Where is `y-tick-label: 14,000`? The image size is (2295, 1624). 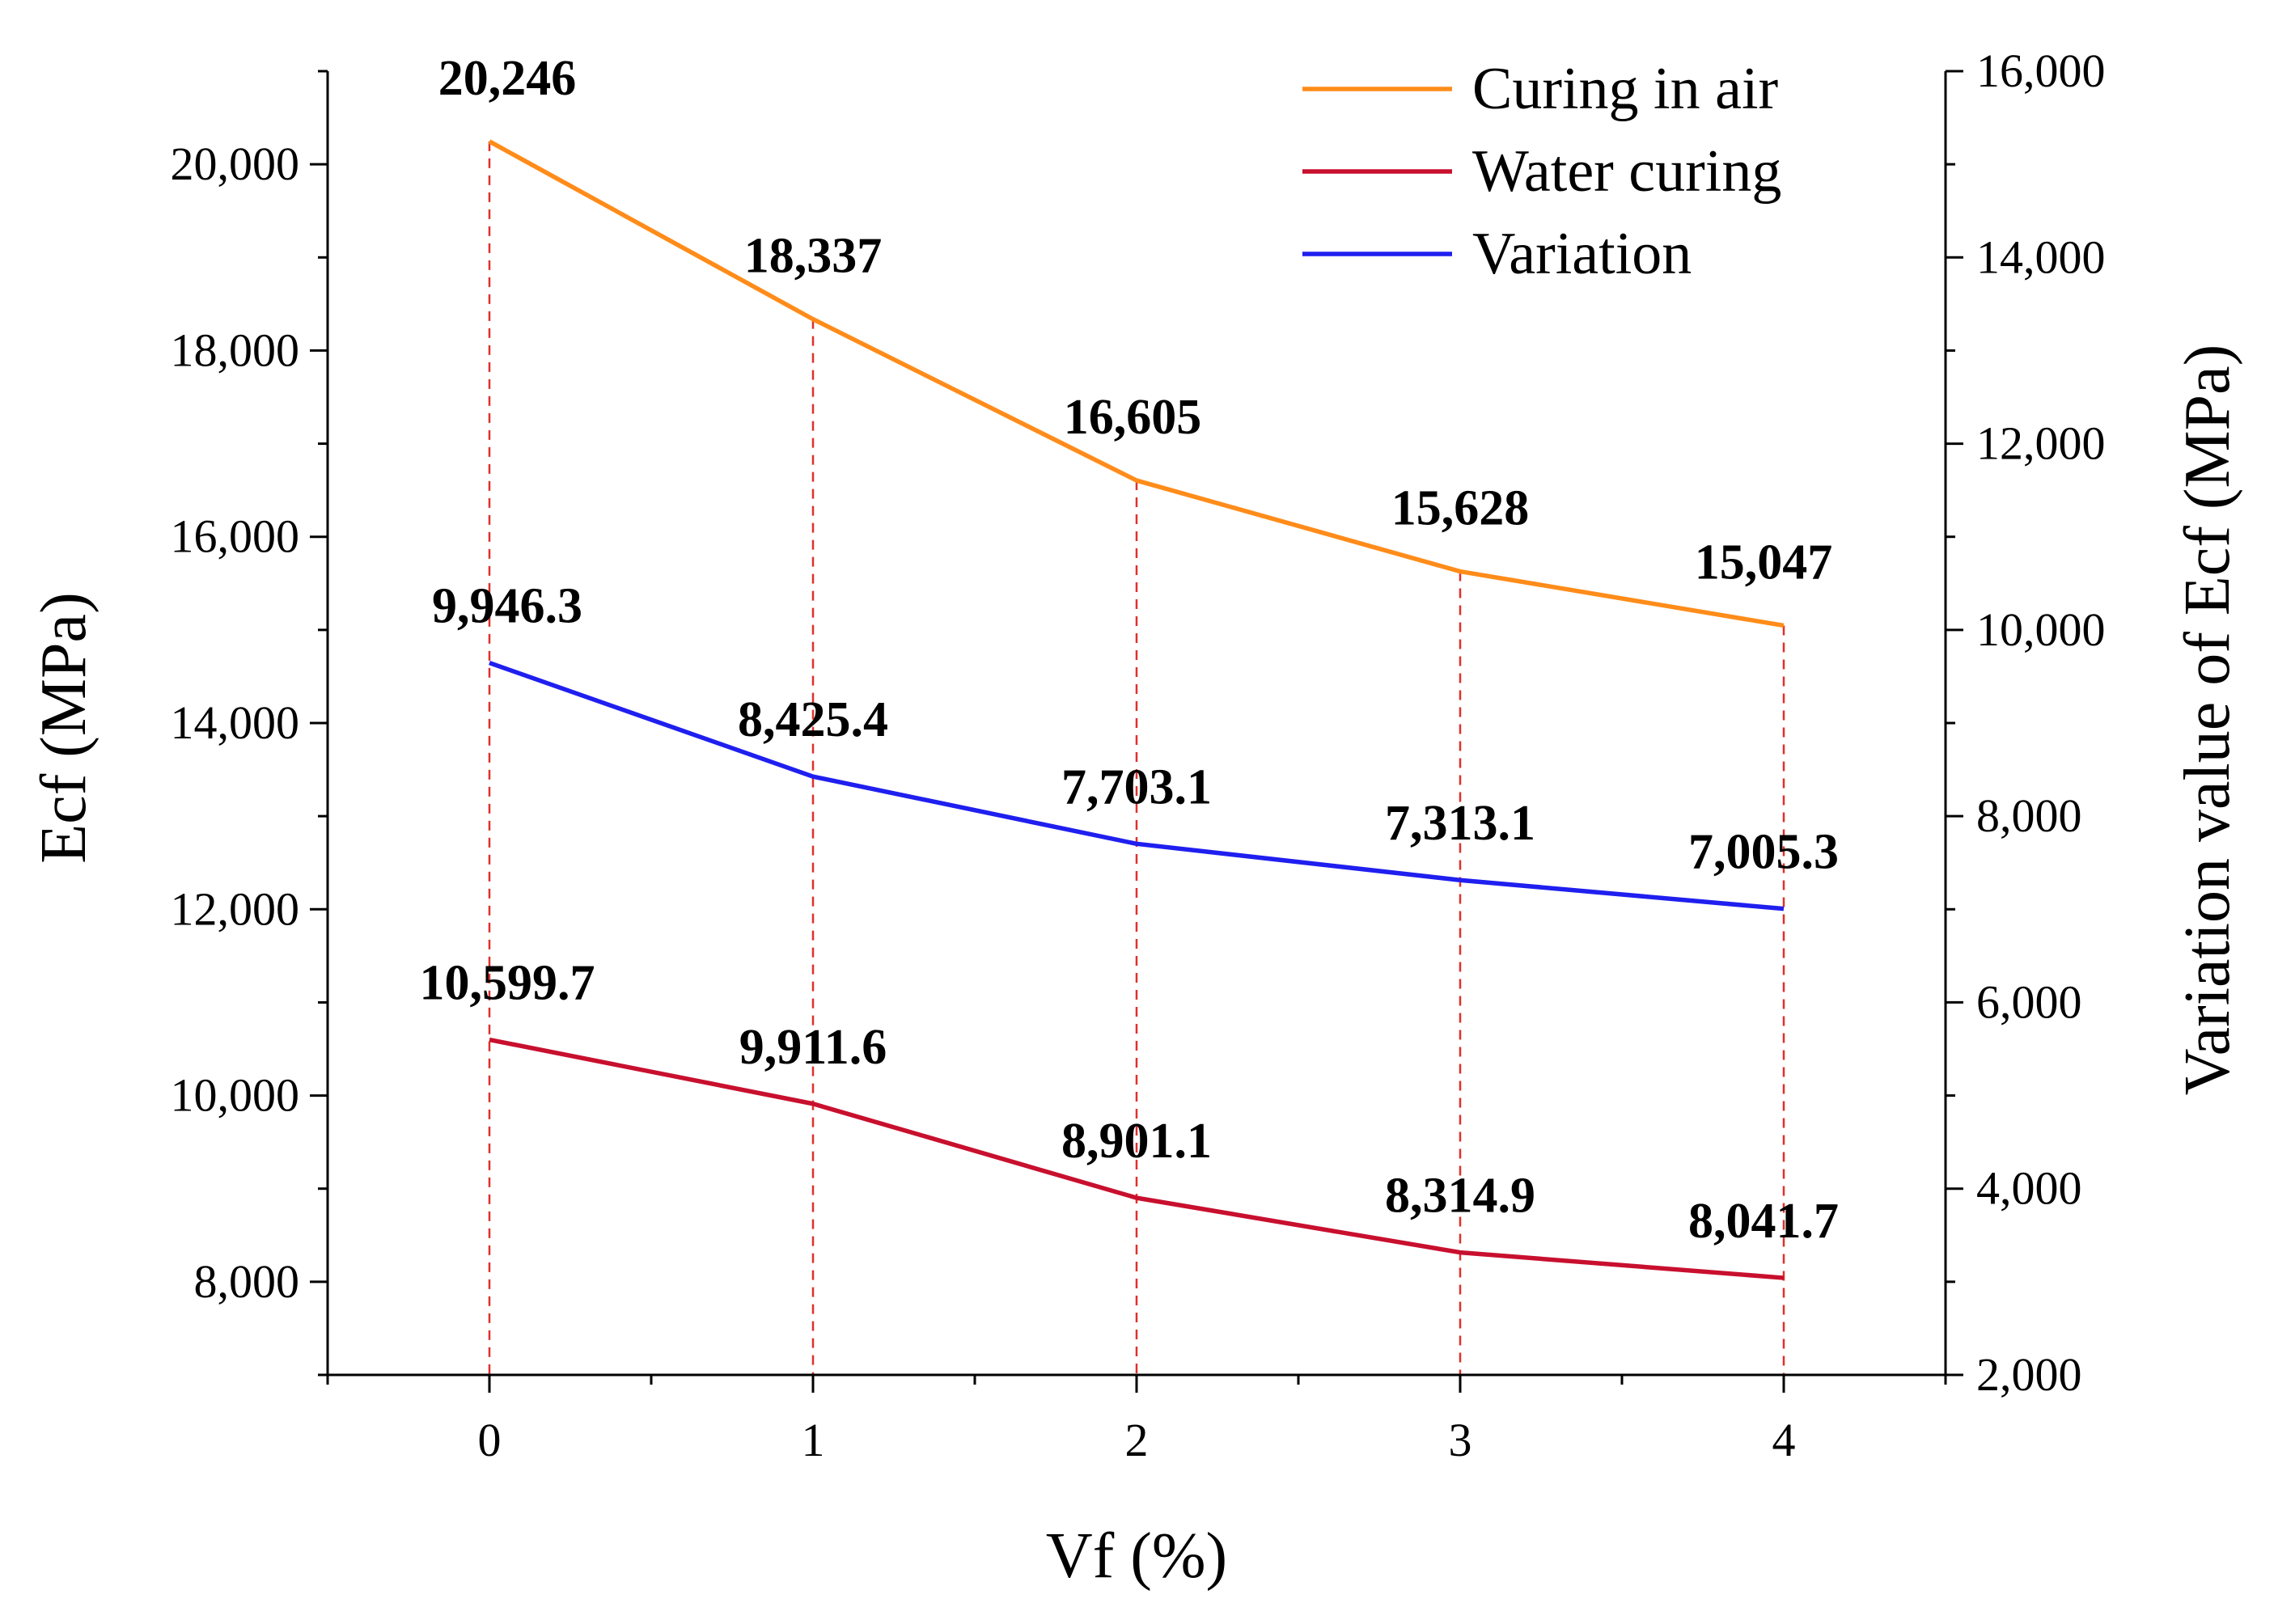 y-tick-label: 14,000 is located at coordinates (235, 722).